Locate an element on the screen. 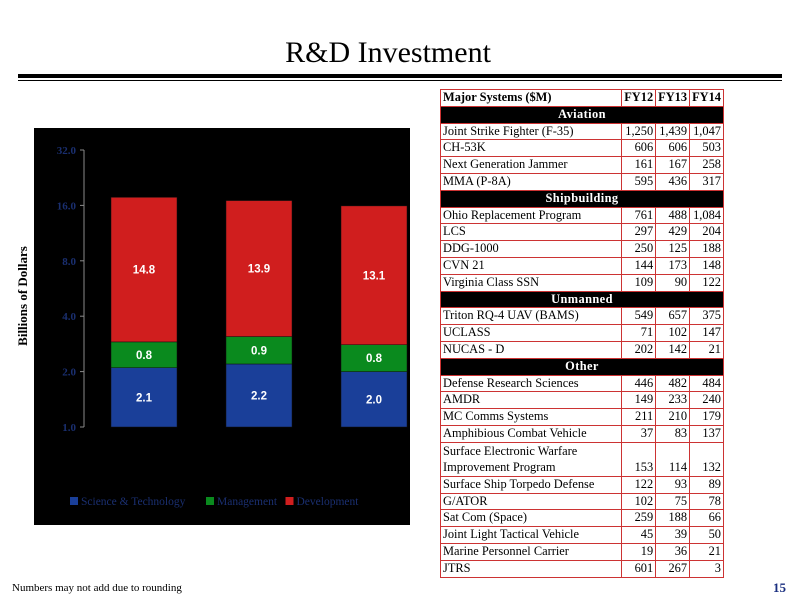  table-row: MMA (P-8A) 595 436 317 is located at coordinates (581, 181).